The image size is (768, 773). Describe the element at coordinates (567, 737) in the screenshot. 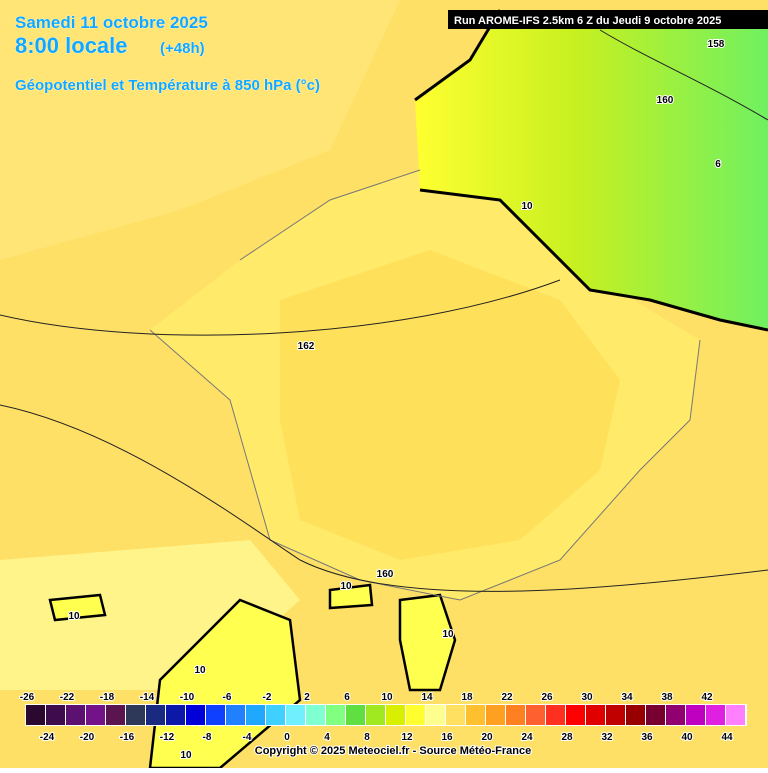

I see `colorbar-label: 28` at that location.